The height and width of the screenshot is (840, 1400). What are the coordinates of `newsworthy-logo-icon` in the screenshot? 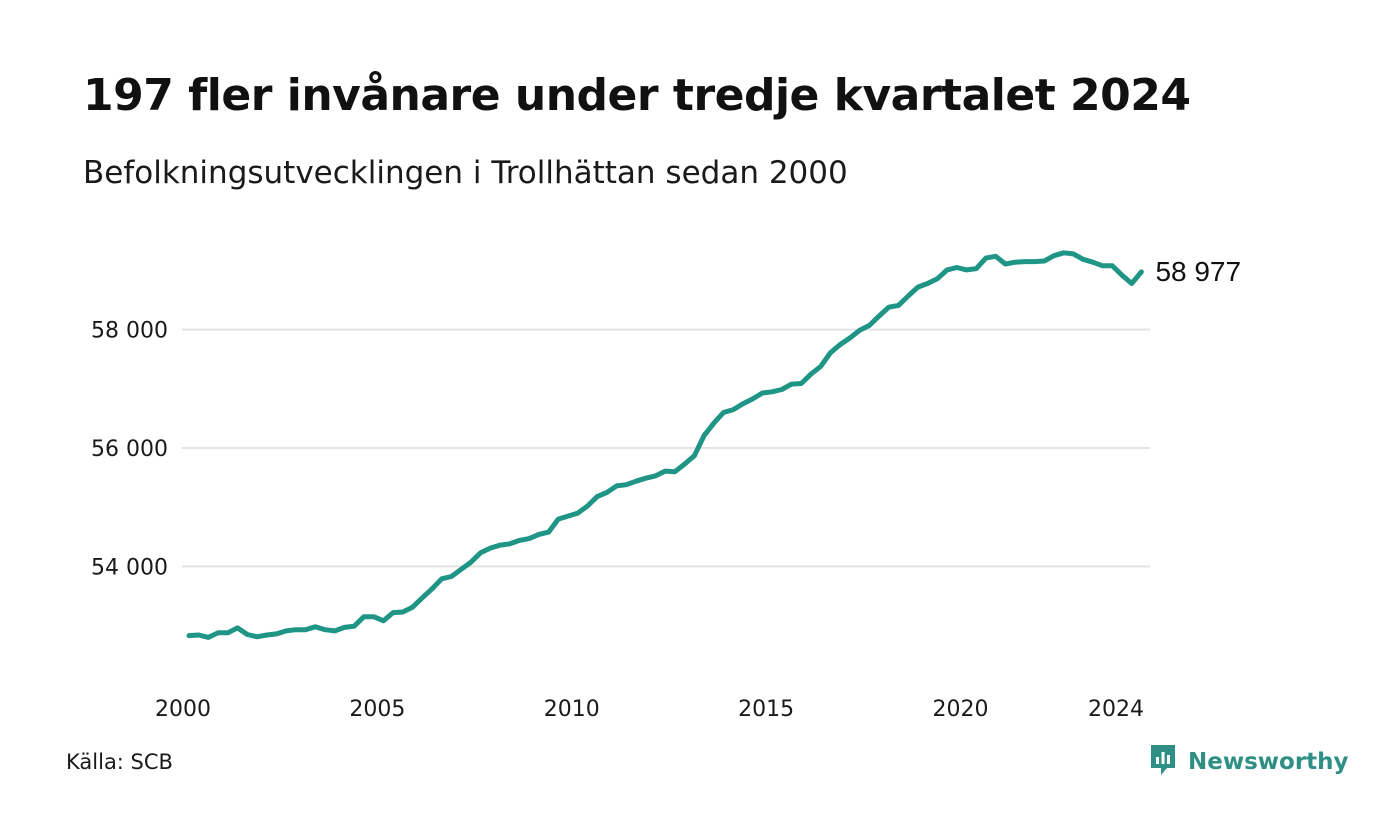 It's located at (1163, 762).